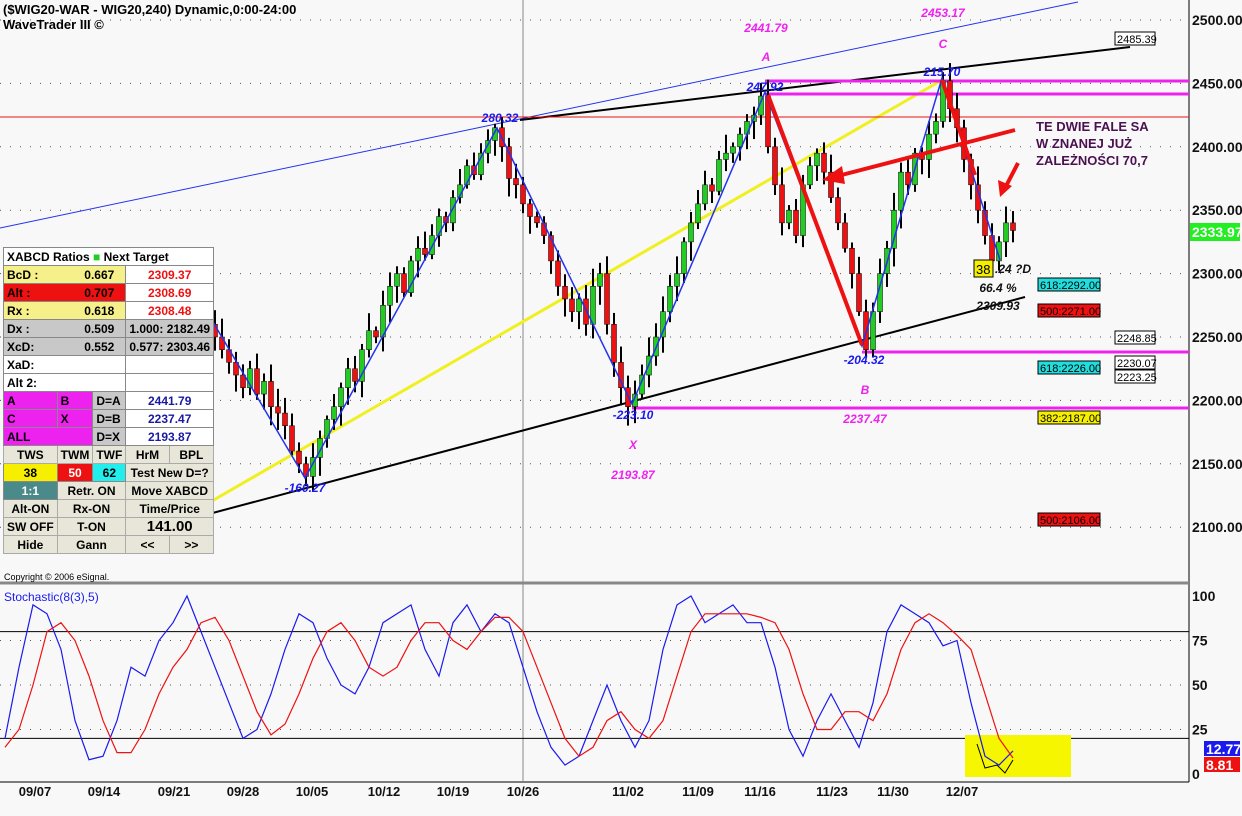  I want to click on date-tick-label: 10/12, so click(384, 791).